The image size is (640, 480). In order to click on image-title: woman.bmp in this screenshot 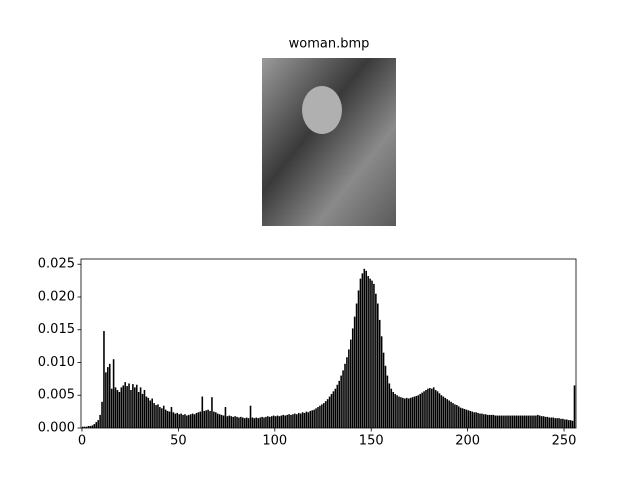, I will do `click(329, 44)`.